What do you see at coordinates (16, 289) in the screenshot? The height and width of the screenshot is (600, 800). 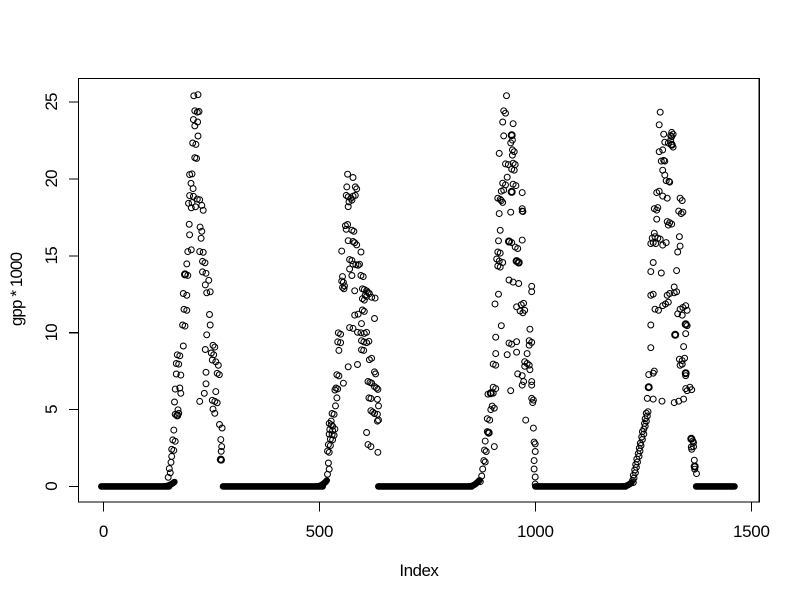 I see `svg-text: gpp * 1000` at bounding box center [16, 289].